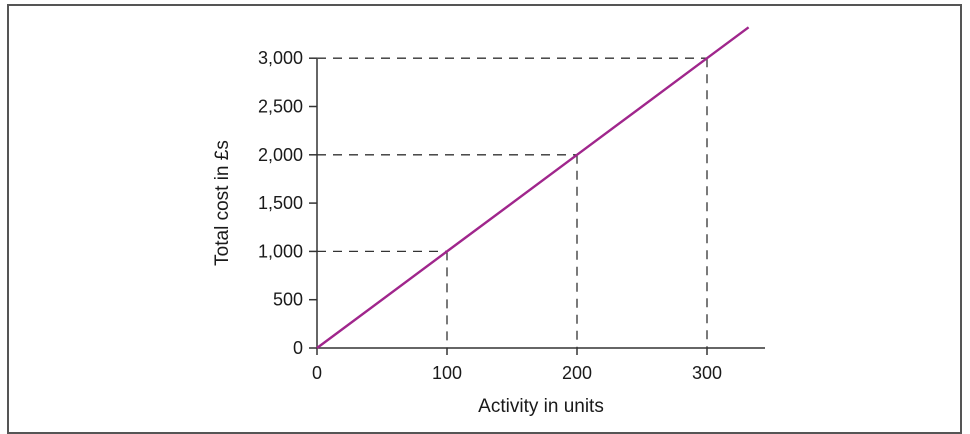 The image size is (970, 434). What do you see at coordinates (541, 406) in the screenshot?
I see `x-axis-title: Activity in units` at bounding box center [541, 406].